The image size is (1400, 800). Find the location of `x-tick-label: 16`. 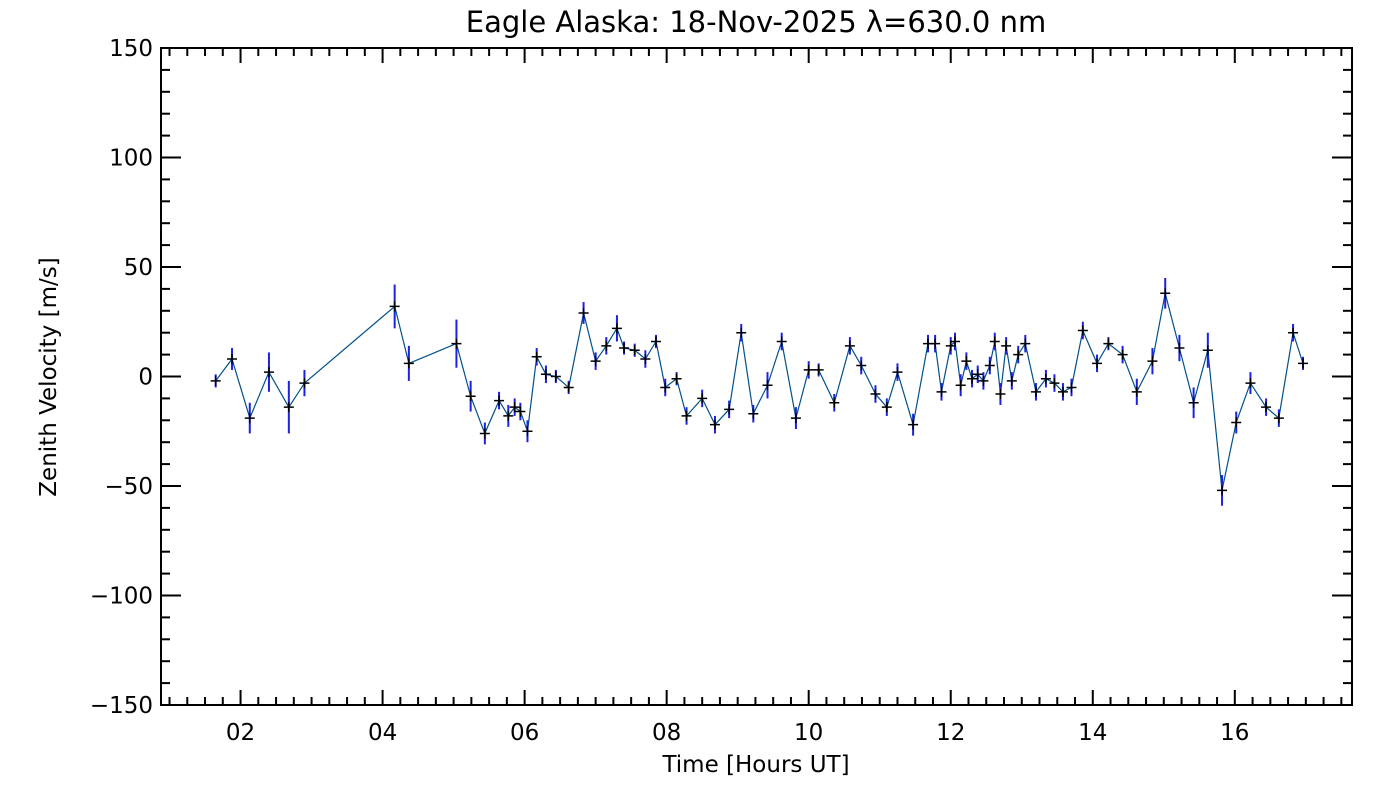

x-tick-label: 16 is located at coordinates (1234, 733).